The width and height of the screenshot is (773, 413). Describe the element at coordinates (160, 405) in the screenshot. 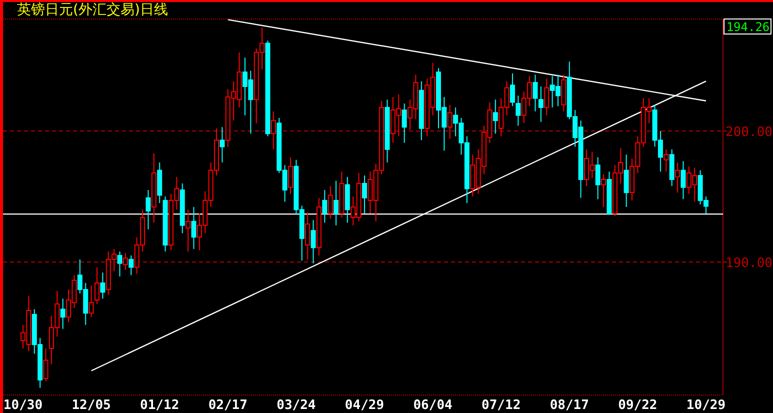

I see `x-tick-label: 01/12` at that location.